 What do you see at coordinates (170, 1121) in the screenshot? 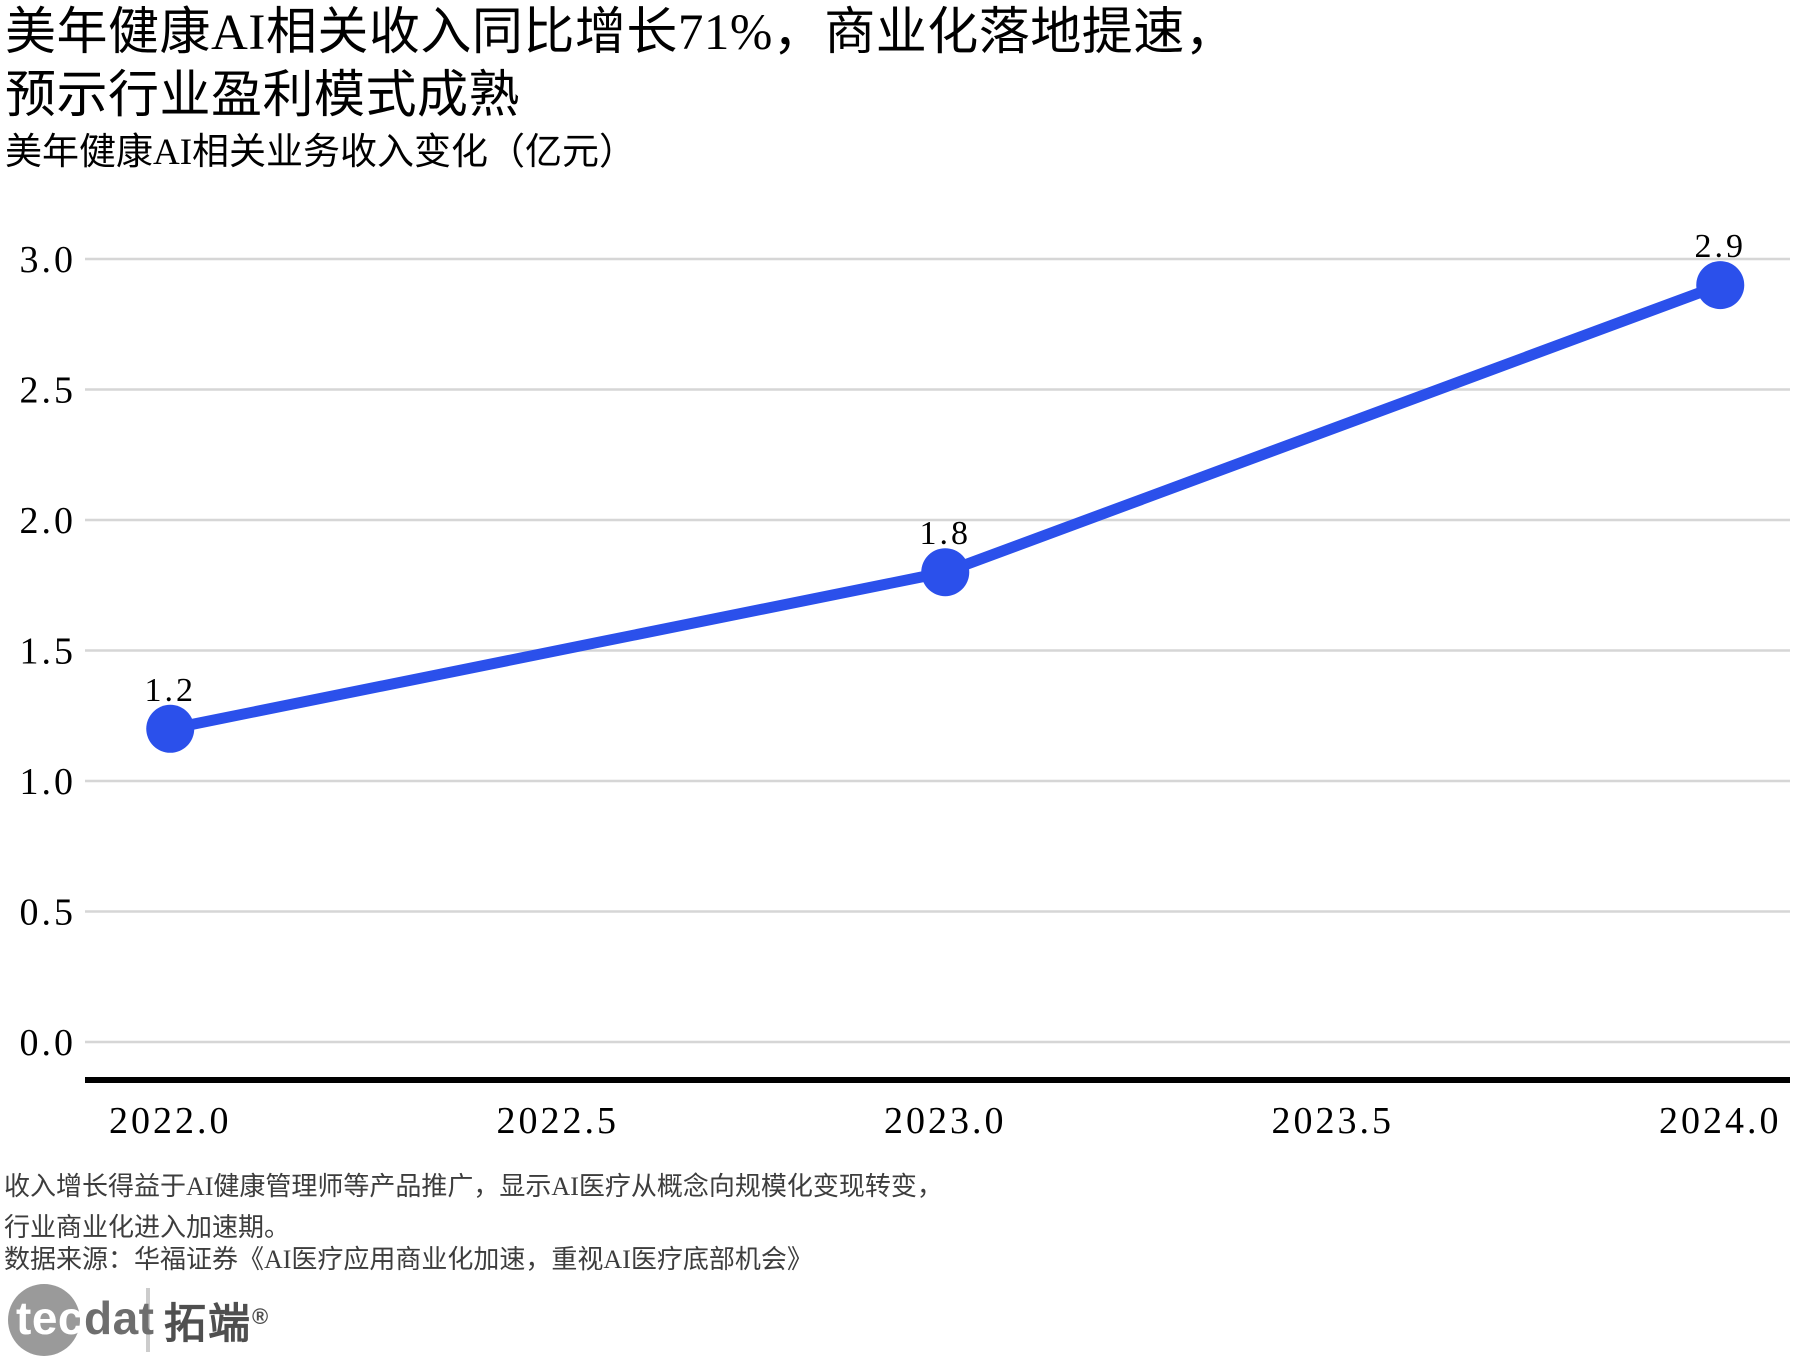
I see `x-tick-label: 2022.0` at bounding box center [170, 1121].